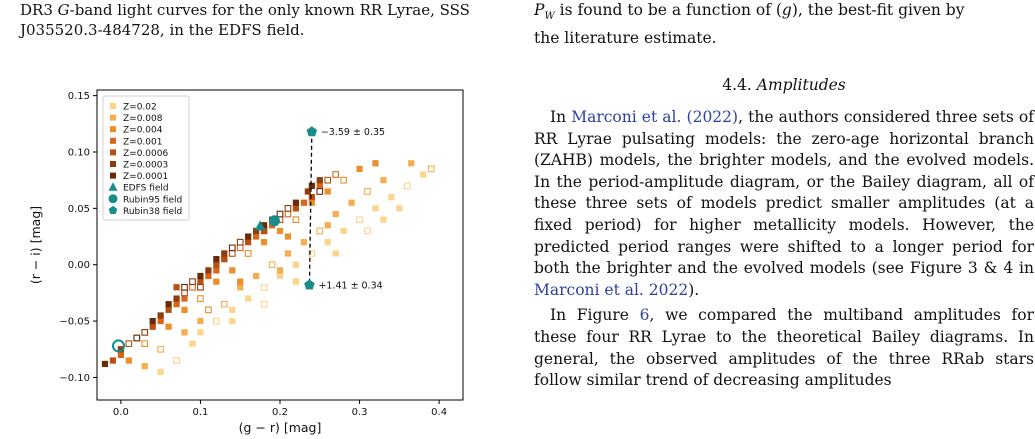 The width and height of the screenshot is (1035, 439). What do you see at coordinates (143, 119) in the screenshot?
I see `legend-label: Z=0.008` at bounding box center [143, 119].